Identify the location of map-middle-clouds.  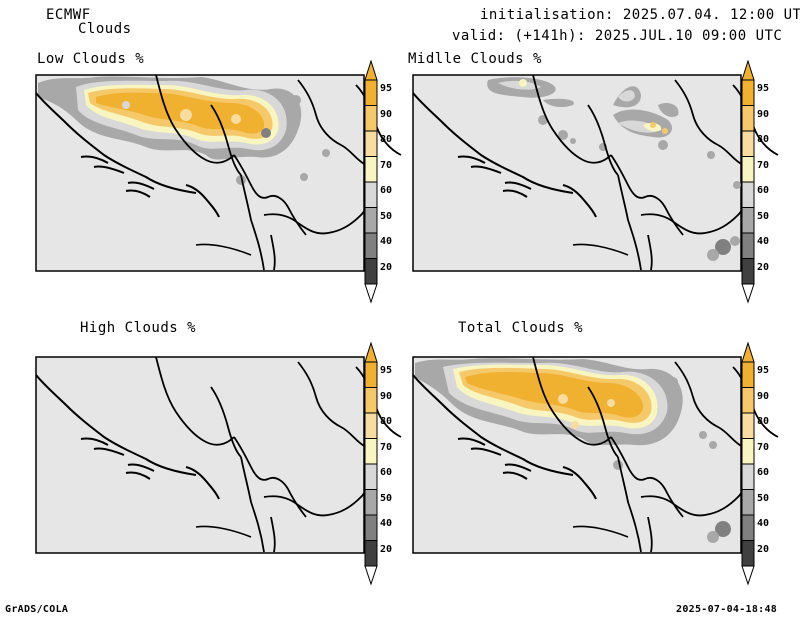
(595, 173).